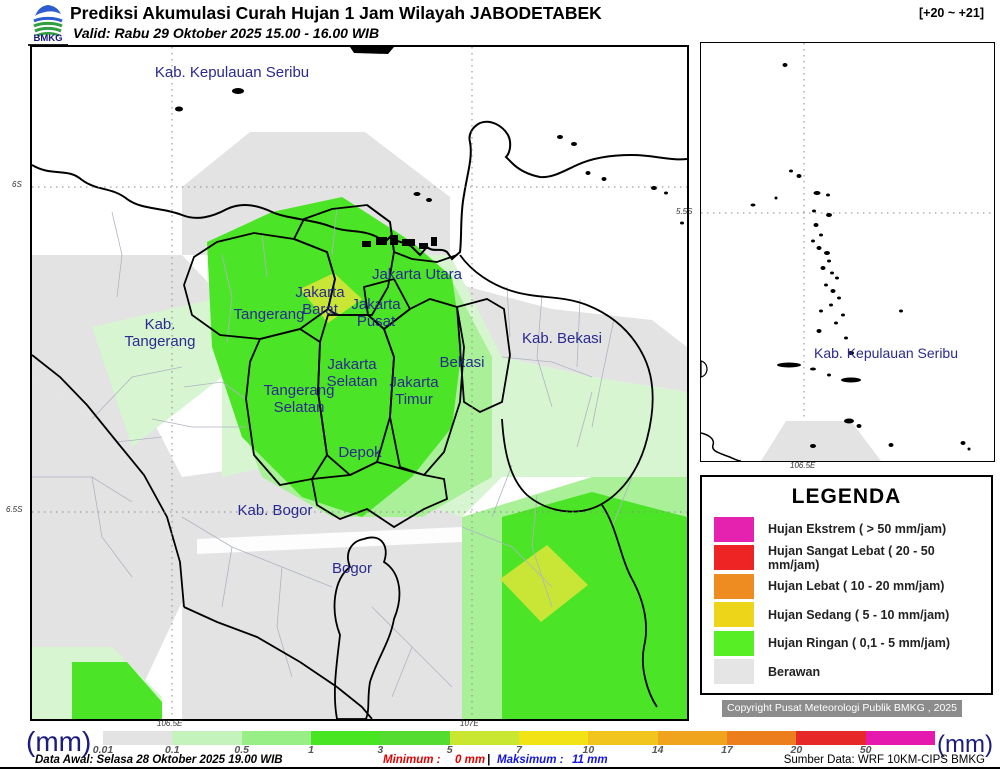 The height and width of the screenshot is (769, 1000). What do you see at coordinates (846, 672) in the screenshot?
I see `legend-item-5: Berawan` at bounding box center [846, 672].